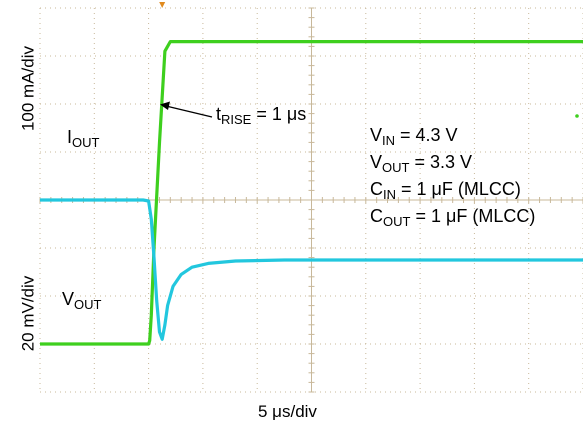 Image resolution: width=583 pixels, height=427 pixels. Describe the element at coordinates (162, 5) in the screenshot. I see `trigger-marker` at that location.